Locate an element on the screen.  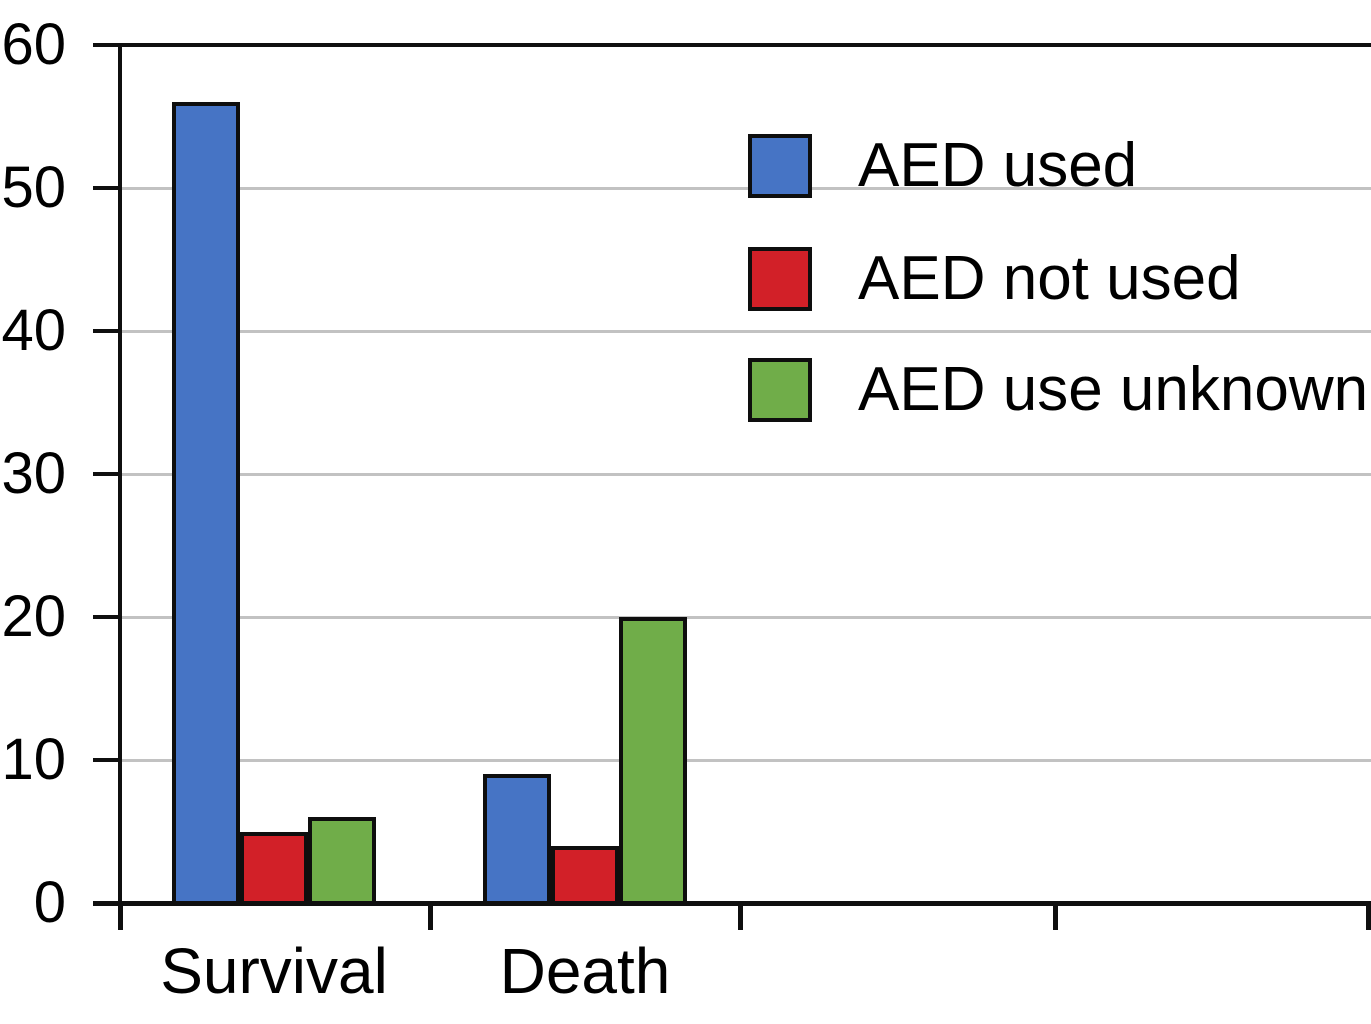
legend-item-aed-used: AED used is located at coordinates (942, 166).